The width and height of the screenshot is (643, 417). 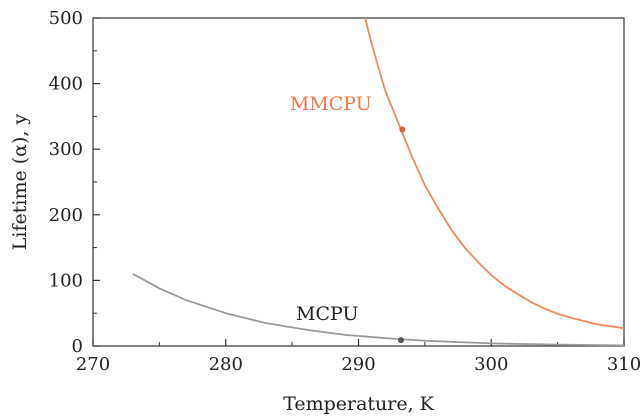 What do you see at coordinates (401, 235) in the screenshot?
I see `series-markers` at bounding box center [401, 235].